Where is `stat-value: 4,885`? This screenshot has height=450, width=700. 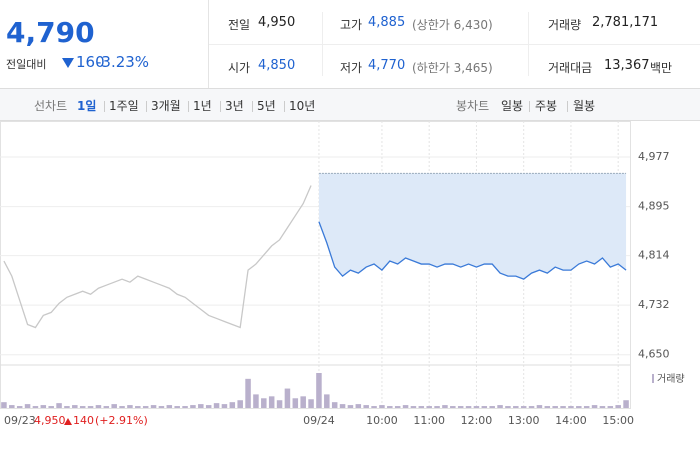
stat-value: 4,885 is located at coordinates (387, 22).